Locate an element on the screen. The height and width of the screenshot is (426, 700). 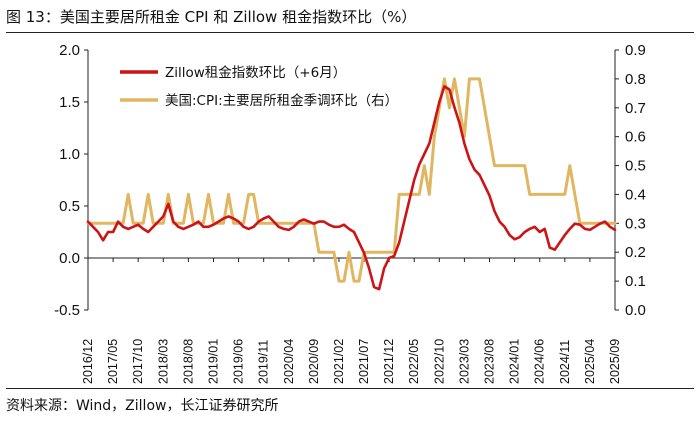
chart-title: 图 13：美国主要居所租金 CPI 和 Zillow 租金指数环比（%） is located at coordinates (211, 17).